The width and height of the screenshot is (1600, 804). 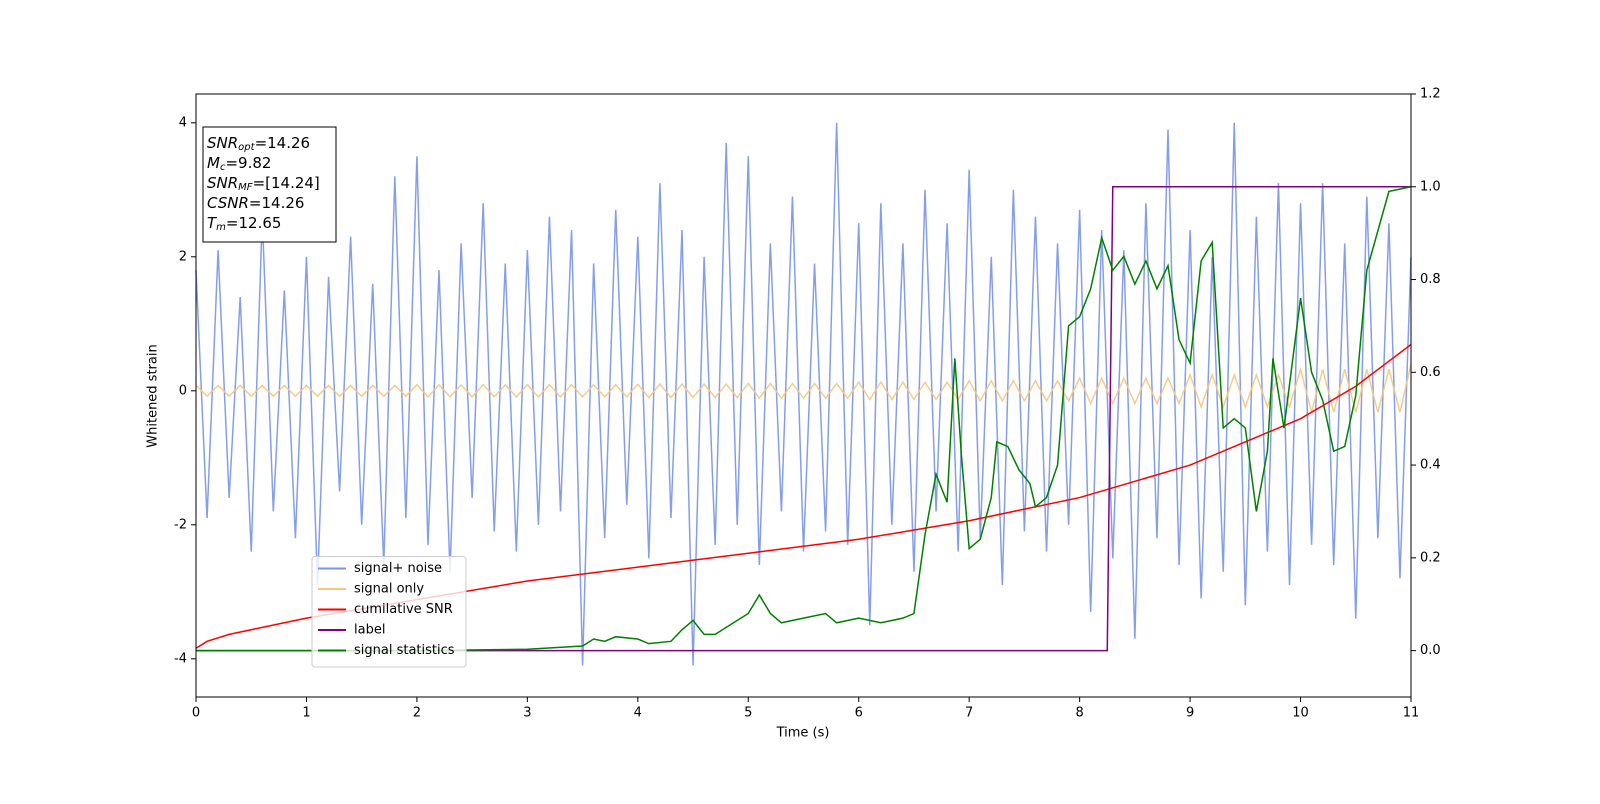 I want to click on y2-tick-label: 1.0, so click(x=1430, y=186).